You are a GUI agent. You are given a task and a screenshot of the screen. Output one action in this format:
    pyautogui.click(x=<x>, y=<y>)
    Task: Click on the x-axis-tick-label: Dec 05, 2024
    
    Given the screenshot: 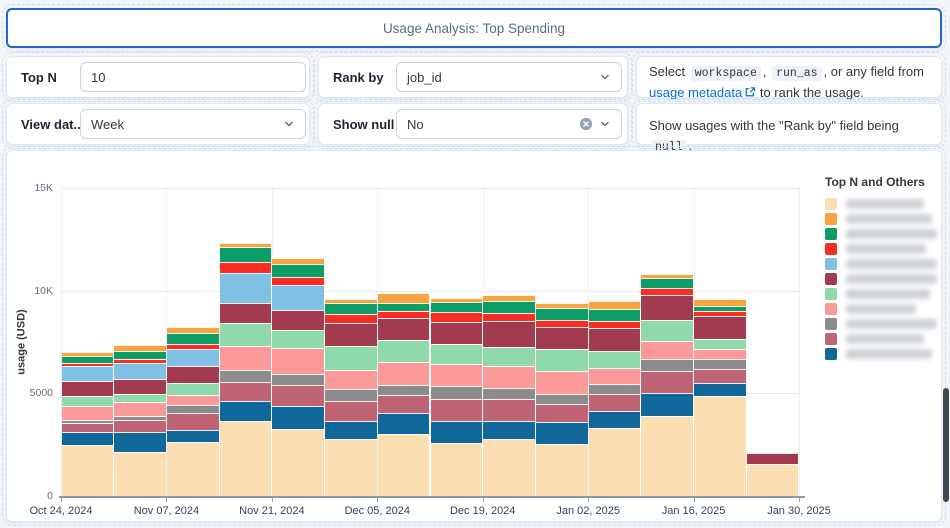 What is the action you would take?
    pyautogui.click(x=377, y=511)
    